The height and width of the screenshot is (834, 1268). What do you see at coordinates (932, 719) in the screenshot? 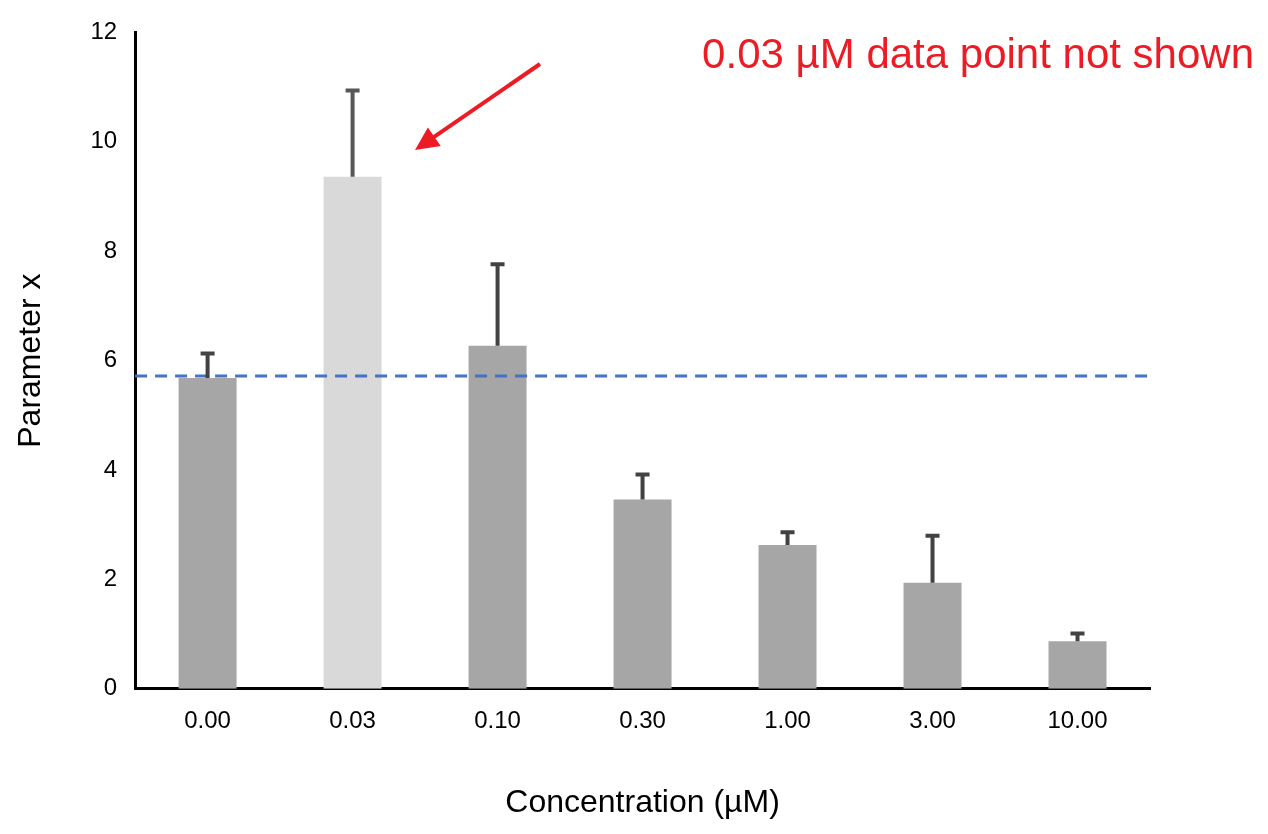
I see `x-tick-label: 3.00` at bounding box center [932, 719].